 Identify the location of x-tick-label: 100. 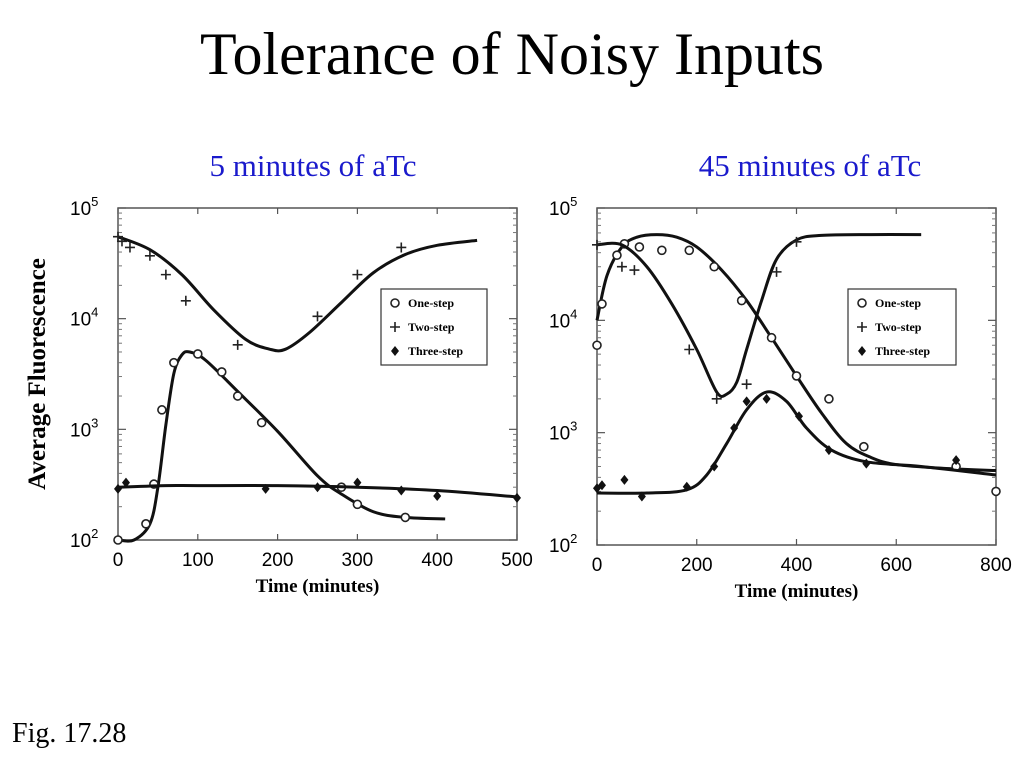
(198, 560).